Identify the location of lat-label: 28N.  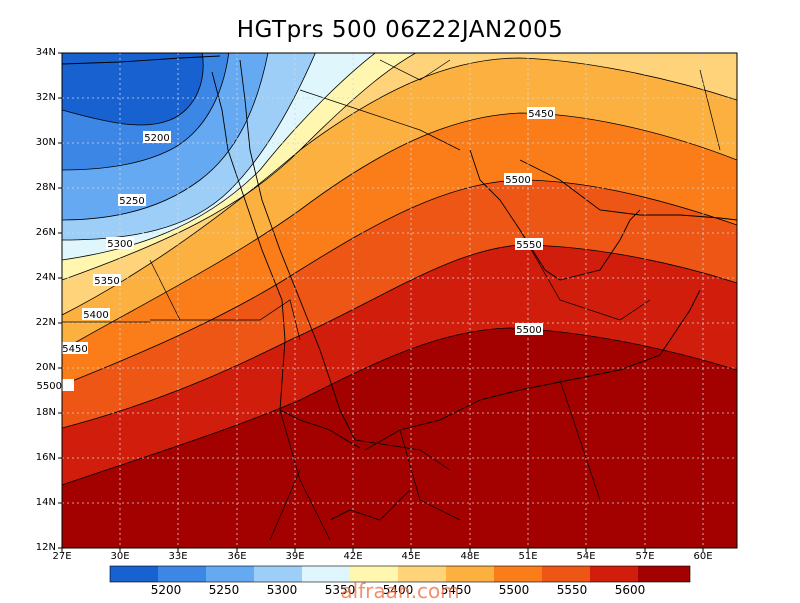
(45, 187).